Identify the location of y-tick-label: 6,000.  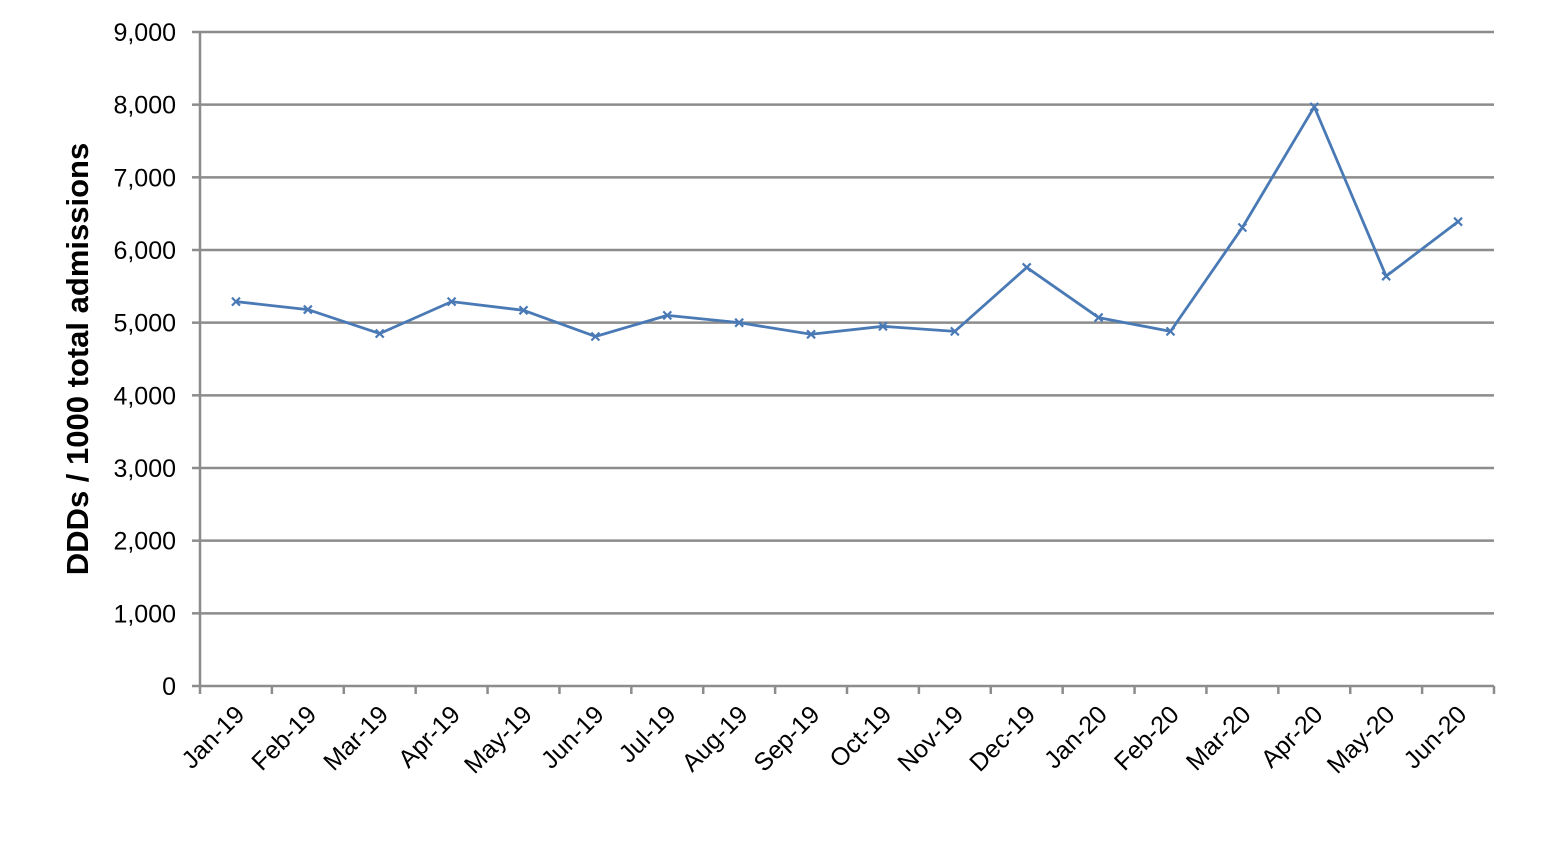
(144, 251).